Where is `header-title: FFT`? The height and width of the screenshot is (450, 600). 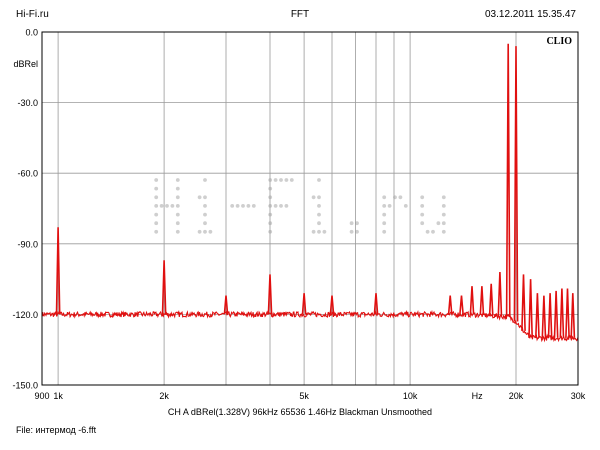 header-title: FFT is located at coordinates (300, 14).